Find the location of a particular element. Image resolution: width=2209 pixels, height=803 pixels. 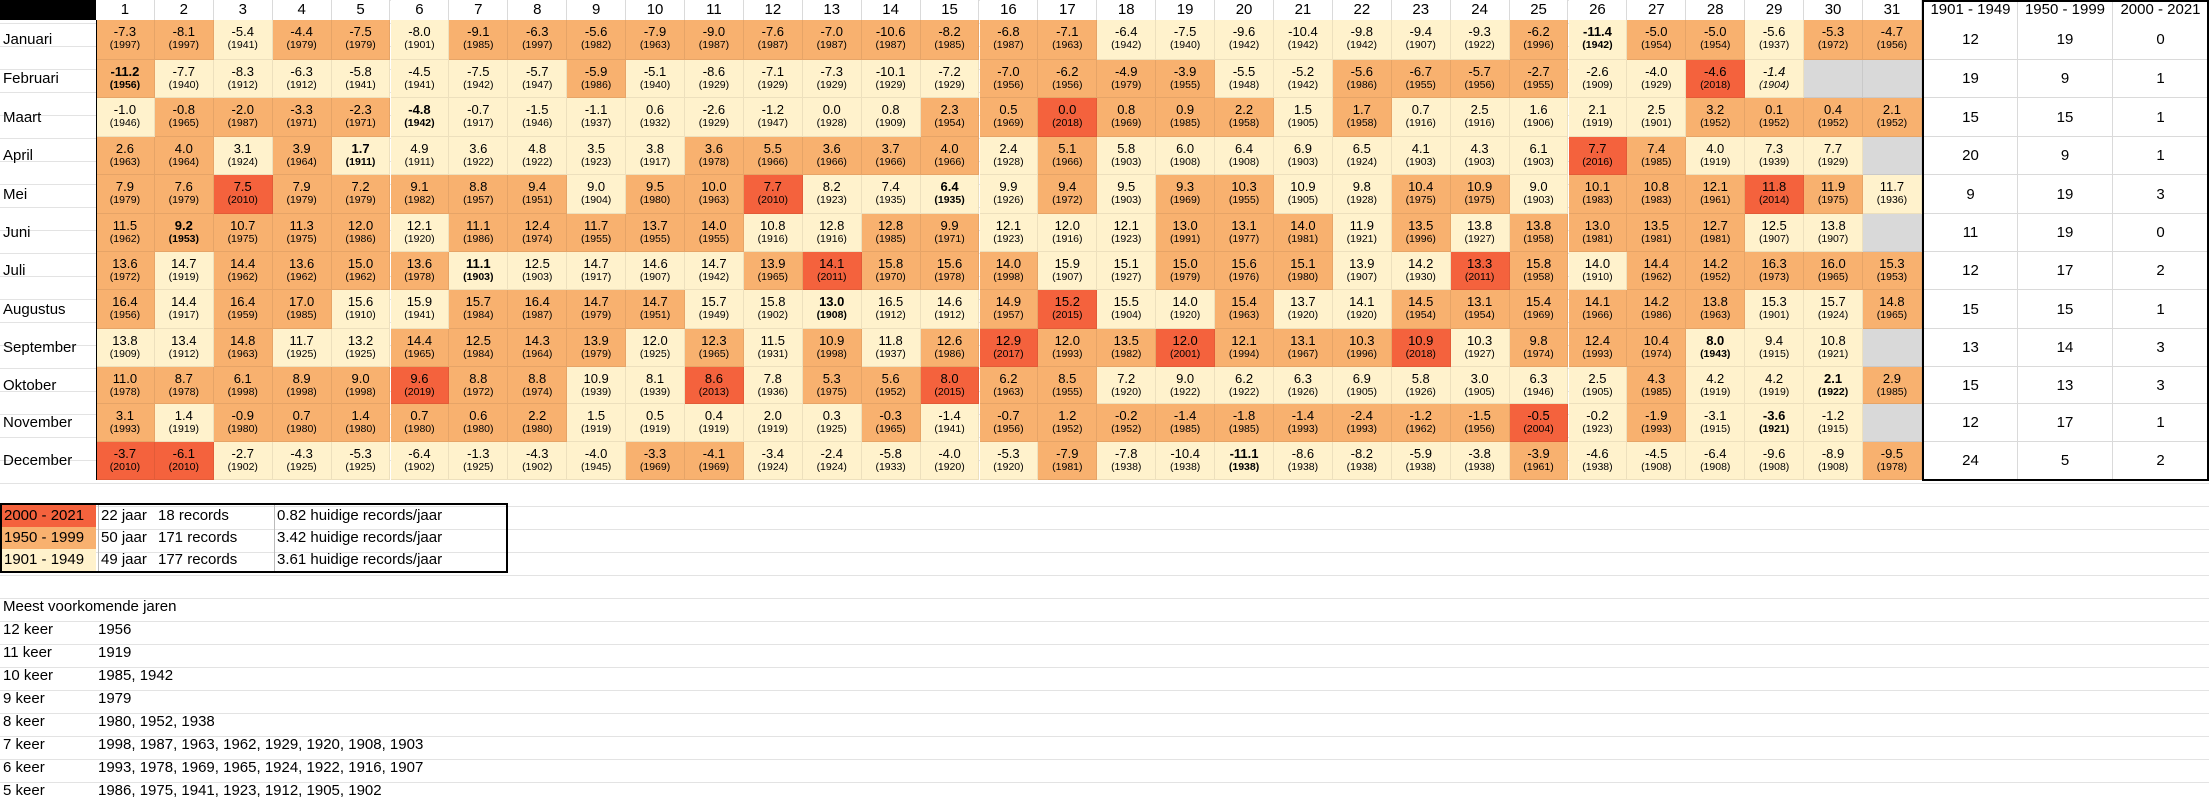

record-cell: 14.9 (1957) is located at coordinates (1009, 309).